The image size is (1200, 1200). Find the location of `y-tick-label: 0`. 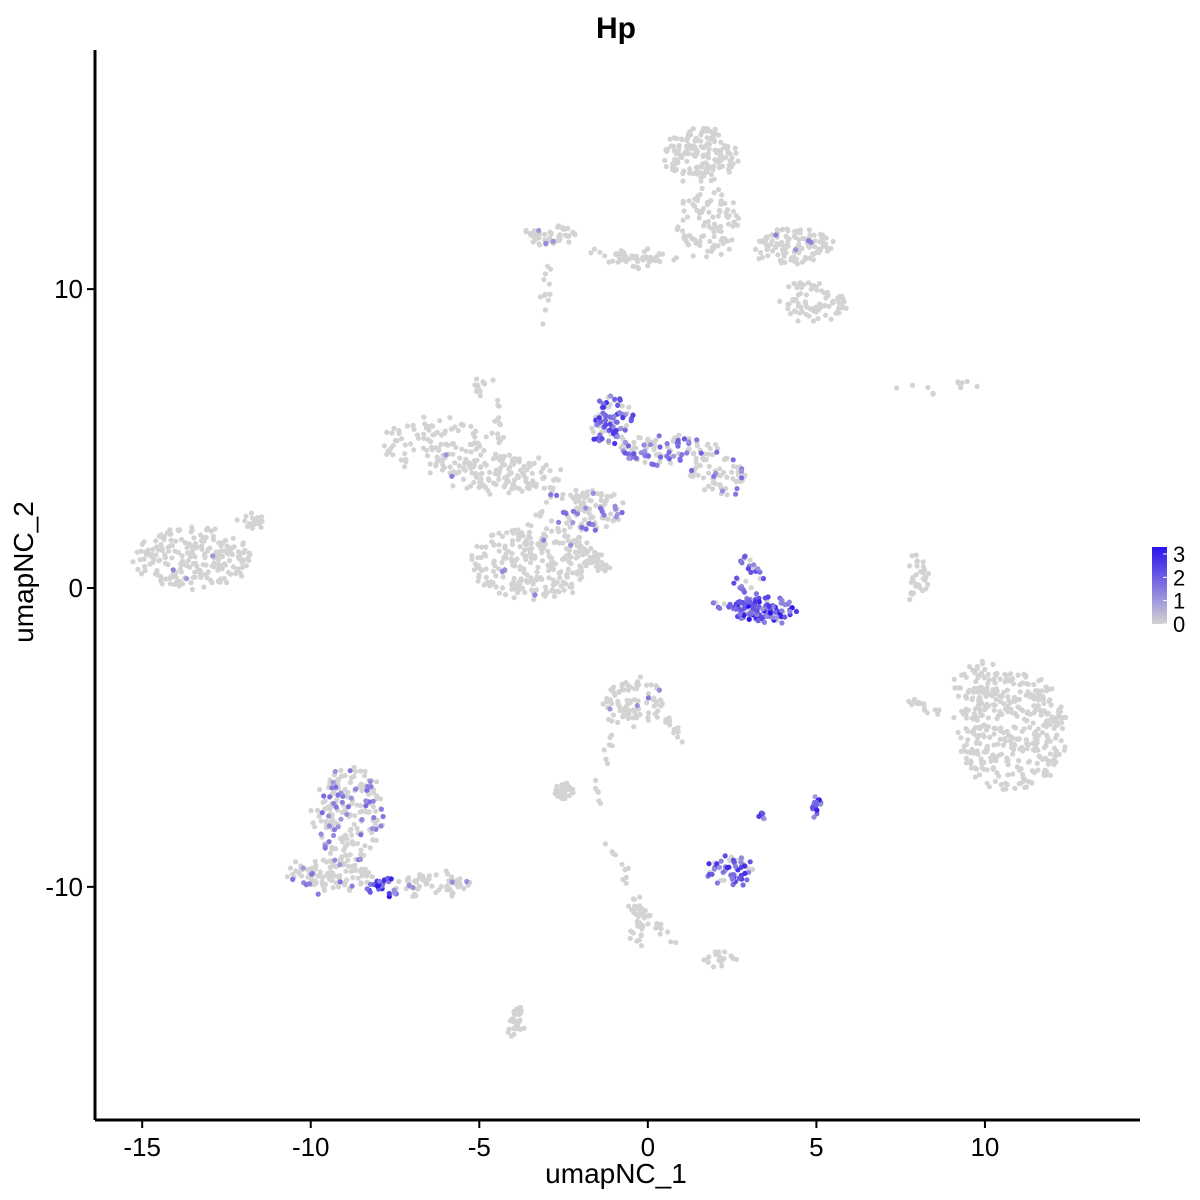

y-tick-label: 0 is located at coordinates (76, 588).